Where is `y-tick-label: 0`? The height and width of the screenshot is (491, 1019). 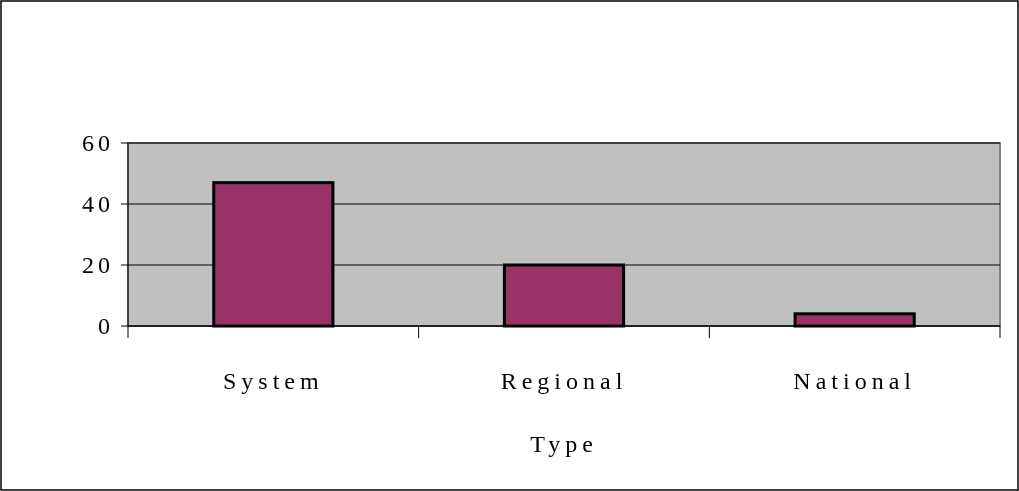
y-tick-label: 0 is located at coordinates (106, 326).